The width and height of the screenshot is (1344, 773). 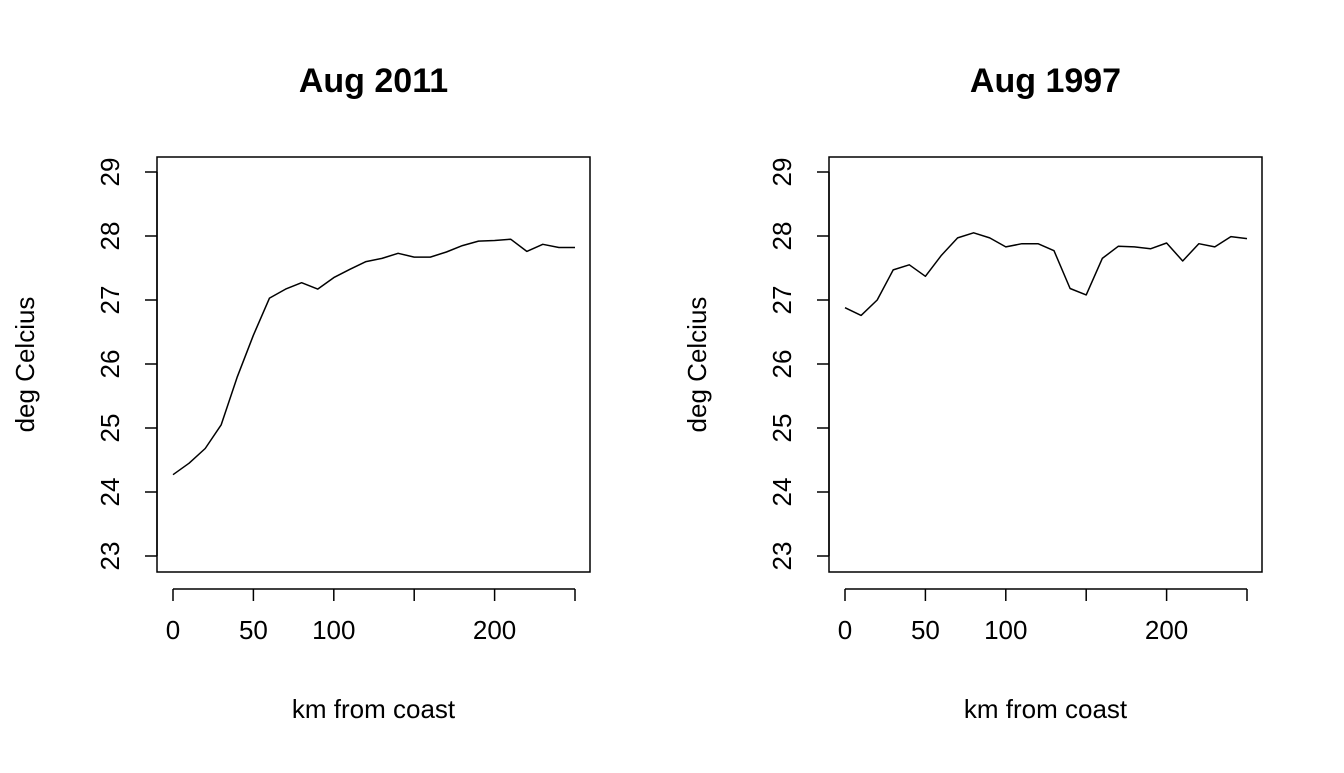 What do you see at coordinates (373, 81) in the screenshot?
I see `chart-title: Aug 2011` at bounding box center [373, 81].